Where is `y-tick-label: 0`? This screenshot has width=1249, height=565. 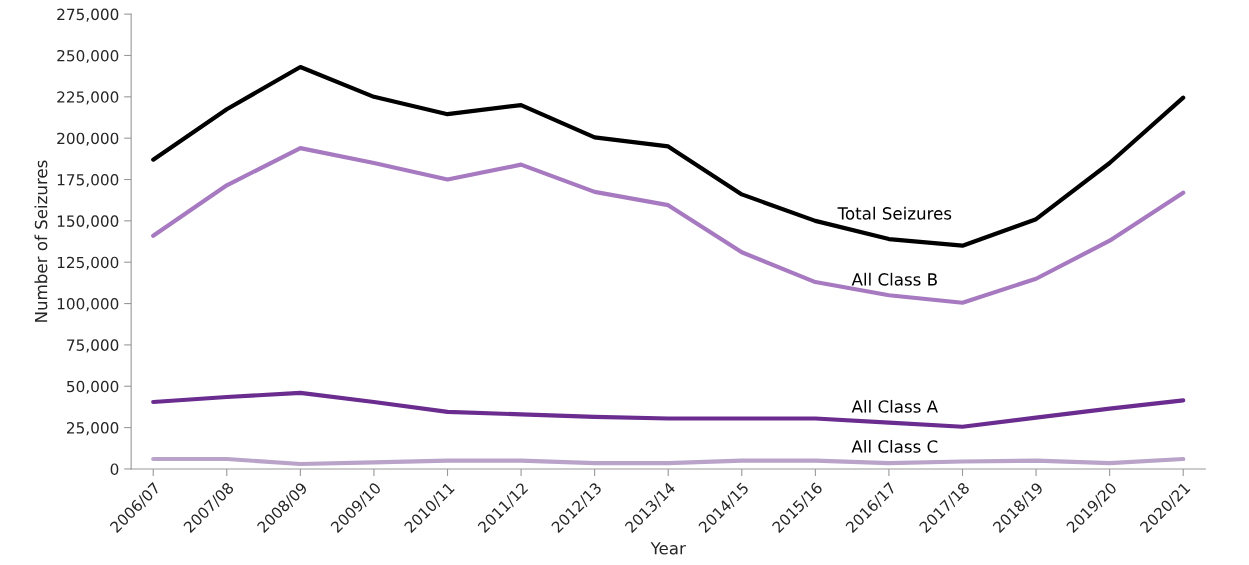
y-tick-label: 0 is located at coordinates (114, 469).